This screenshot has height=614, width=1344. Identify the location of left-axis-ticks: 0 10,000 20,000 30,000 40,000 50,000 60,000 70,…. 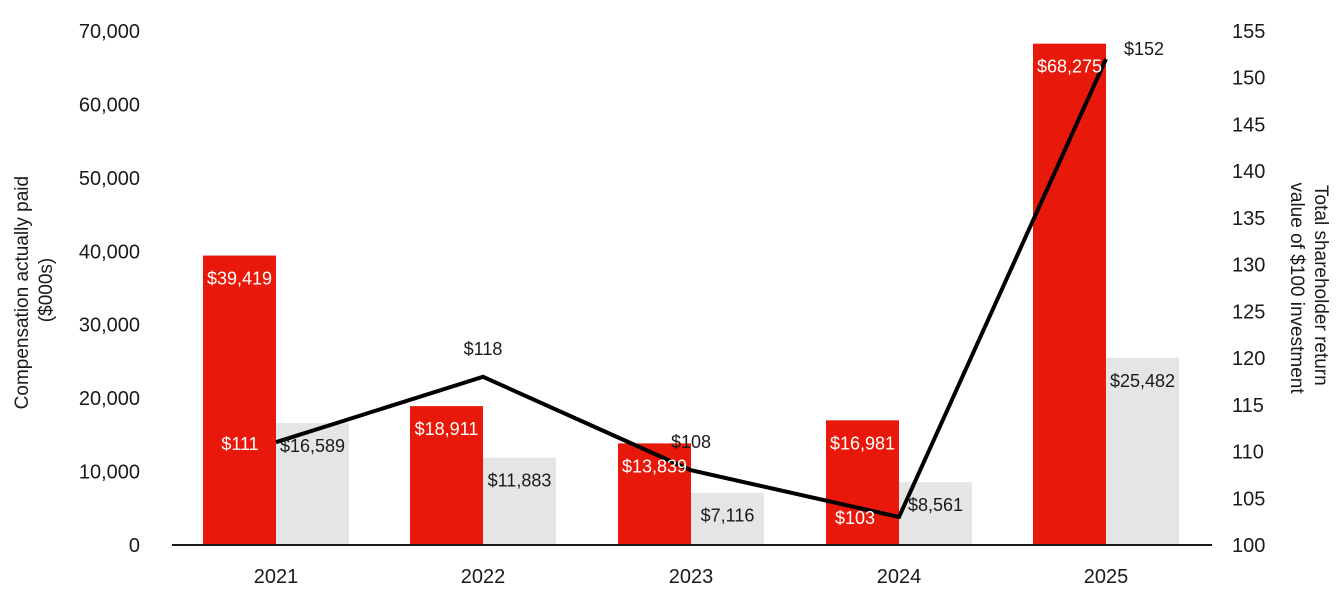
(109, 289).